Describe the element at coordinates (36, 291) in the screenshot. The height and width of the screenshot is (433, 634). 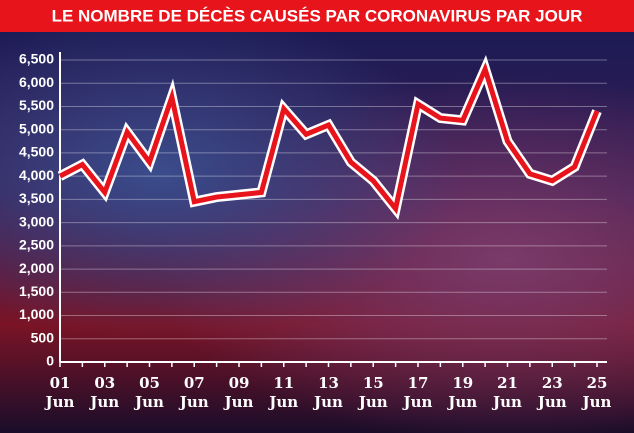
I see `y-tick-label: 1,500` at that location.